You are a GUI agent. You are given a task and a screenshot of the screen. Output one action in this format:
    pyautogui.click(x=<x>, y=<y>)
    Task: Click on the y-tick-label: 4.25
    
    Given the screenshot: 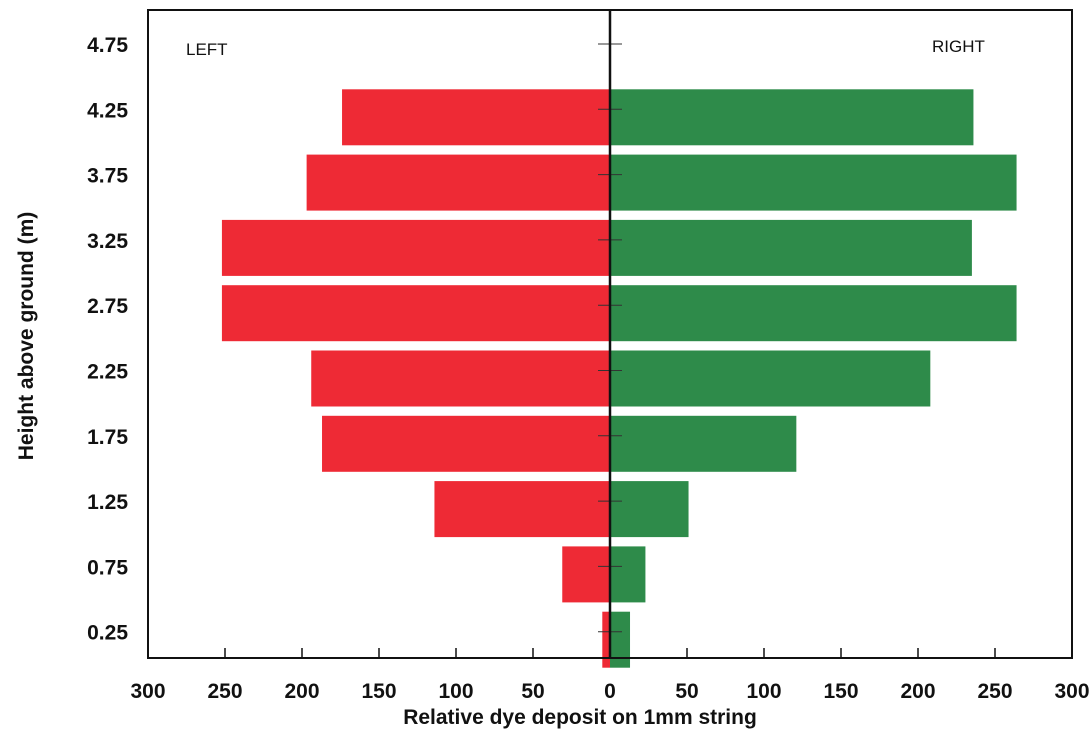 What is the action you would take?
    pyautogui.click(x=107, y=110)
    